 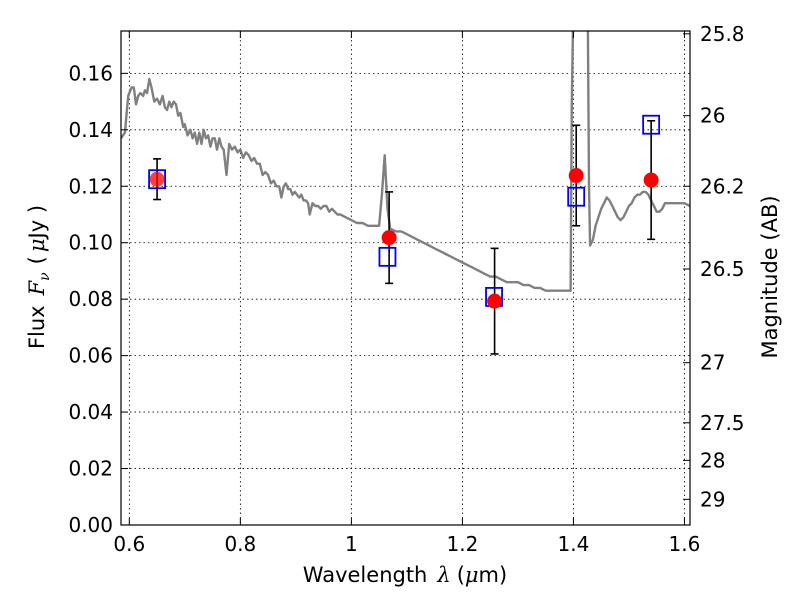 I want to click on x-tick-label: 0.8, so click(x=240, y=544).